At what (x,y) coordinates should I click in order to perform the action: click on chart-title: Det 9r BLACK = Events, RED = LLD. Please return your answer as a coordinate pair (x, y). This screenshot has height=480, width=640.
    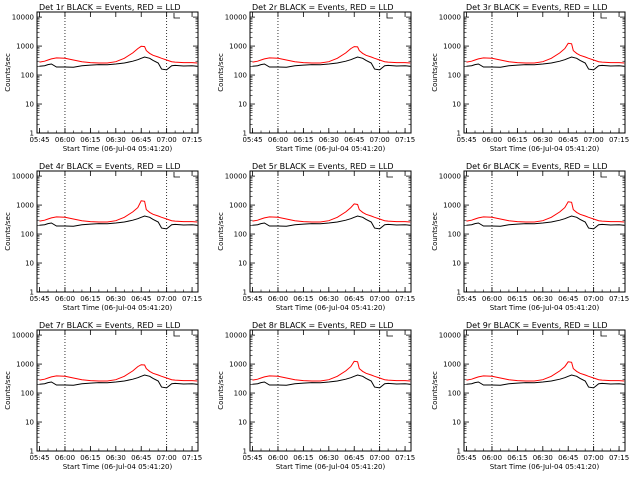
    Looking at the image, I should click on (537, 325).